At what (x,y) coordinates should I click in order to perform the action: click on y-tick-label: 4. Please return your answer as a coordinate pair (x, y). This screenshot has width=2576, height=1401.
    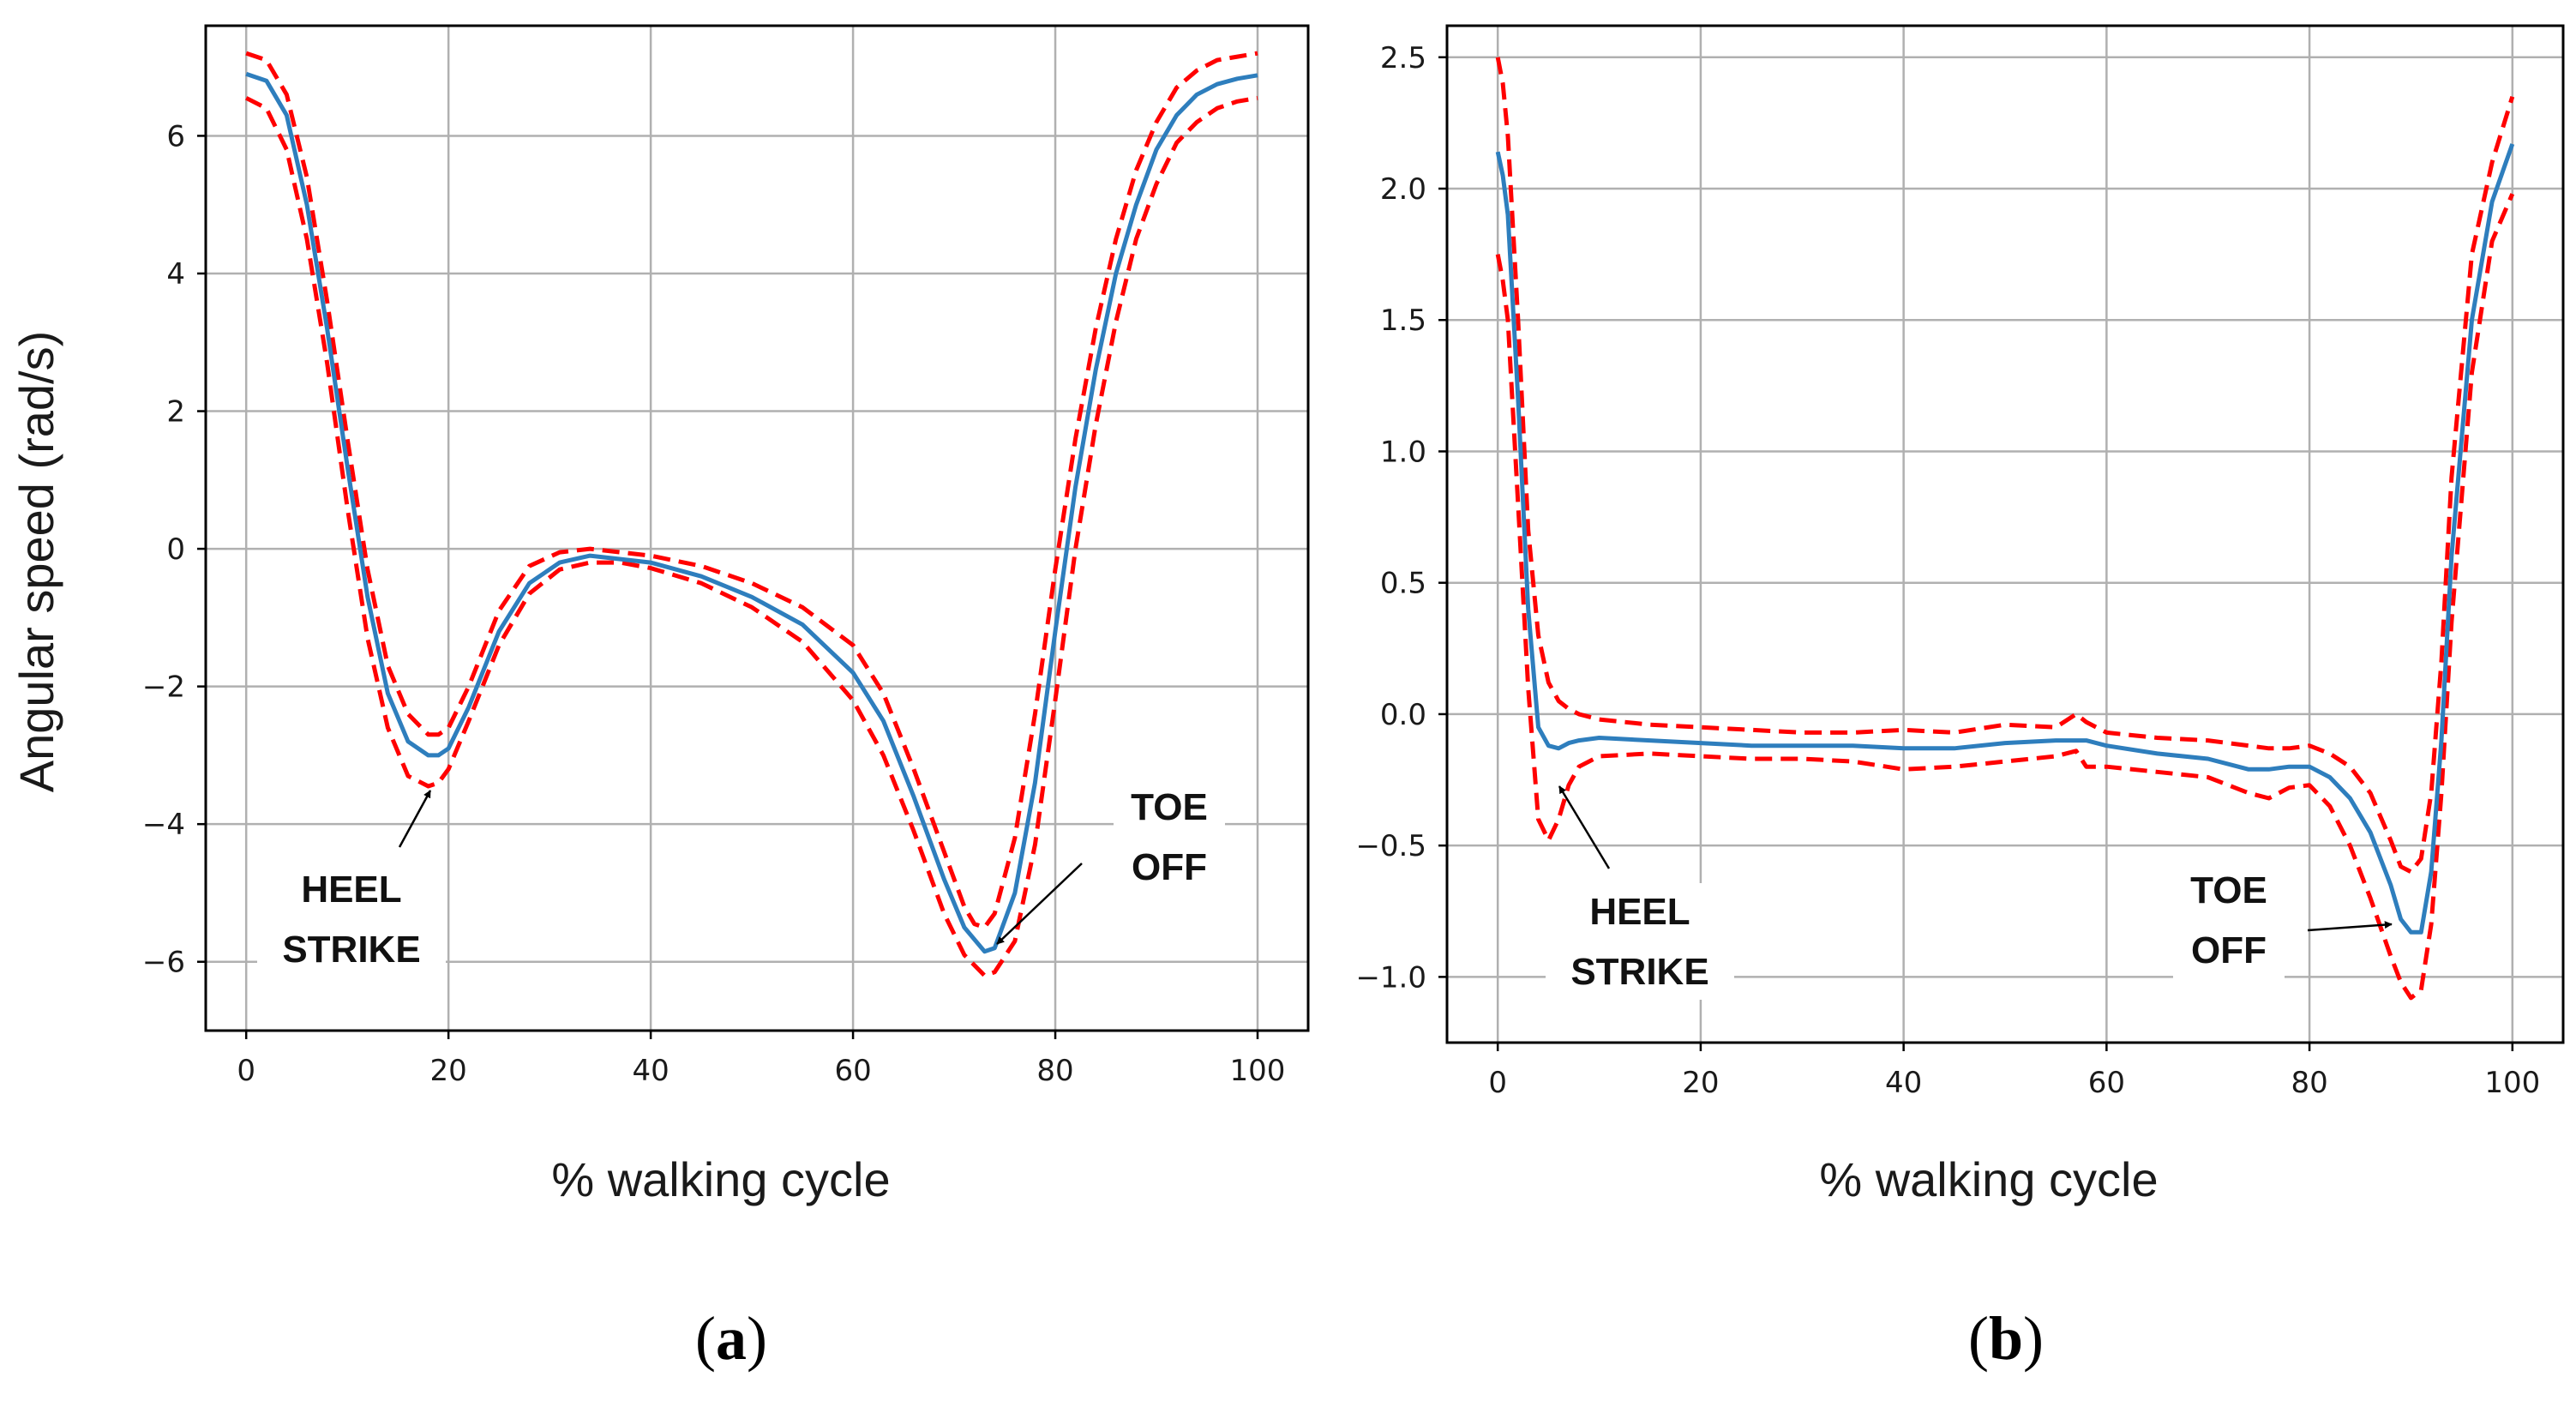
    Looking at the image, I should click on (175, 274).